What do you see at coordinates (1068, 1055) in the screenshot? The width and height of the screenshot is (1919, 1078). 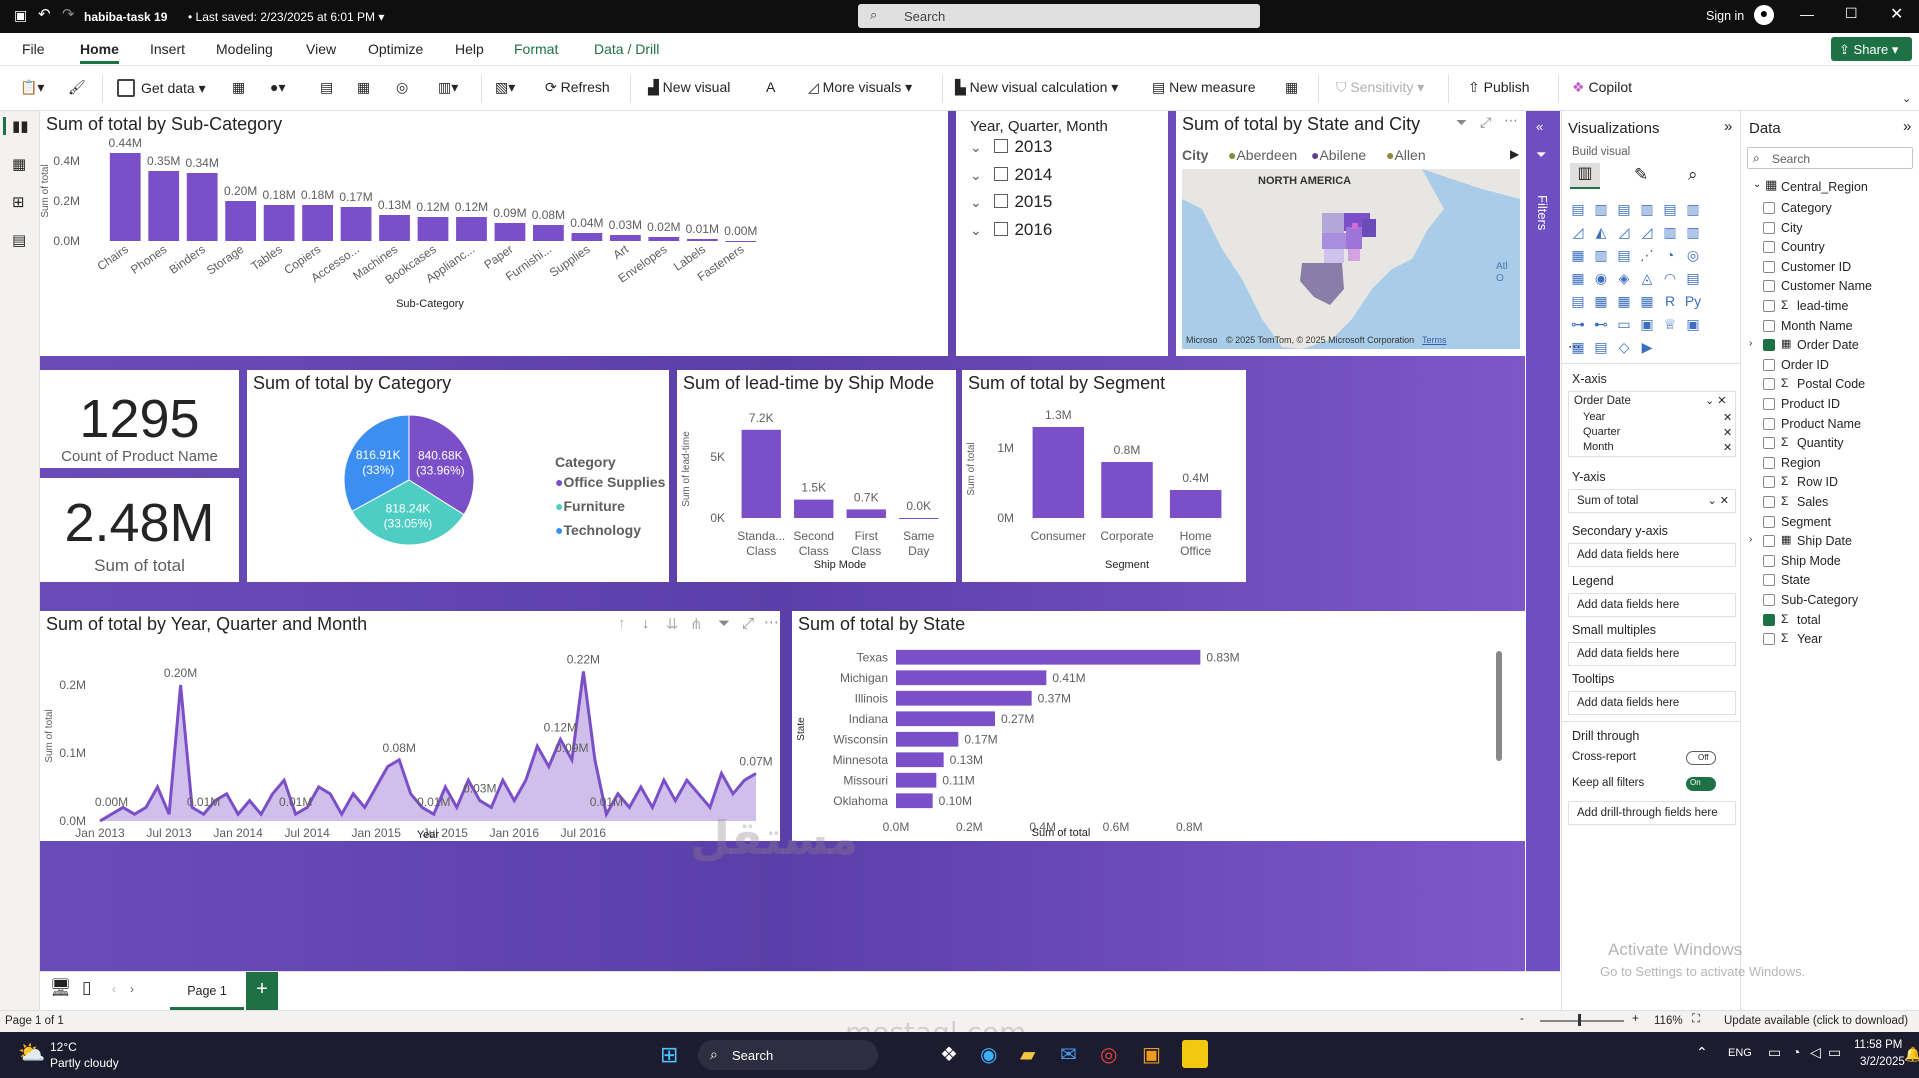 I see `mail-icon: ✉` at bounding box center [1068, 1055].